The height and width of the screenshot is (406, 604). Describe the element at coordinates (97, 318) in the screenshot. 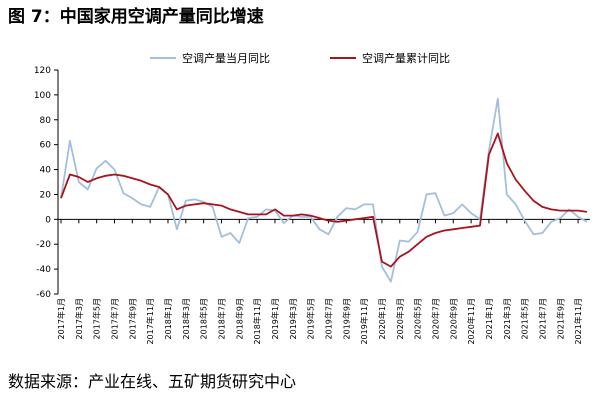

I see `x-tick-label: 2017年5月` at that location.